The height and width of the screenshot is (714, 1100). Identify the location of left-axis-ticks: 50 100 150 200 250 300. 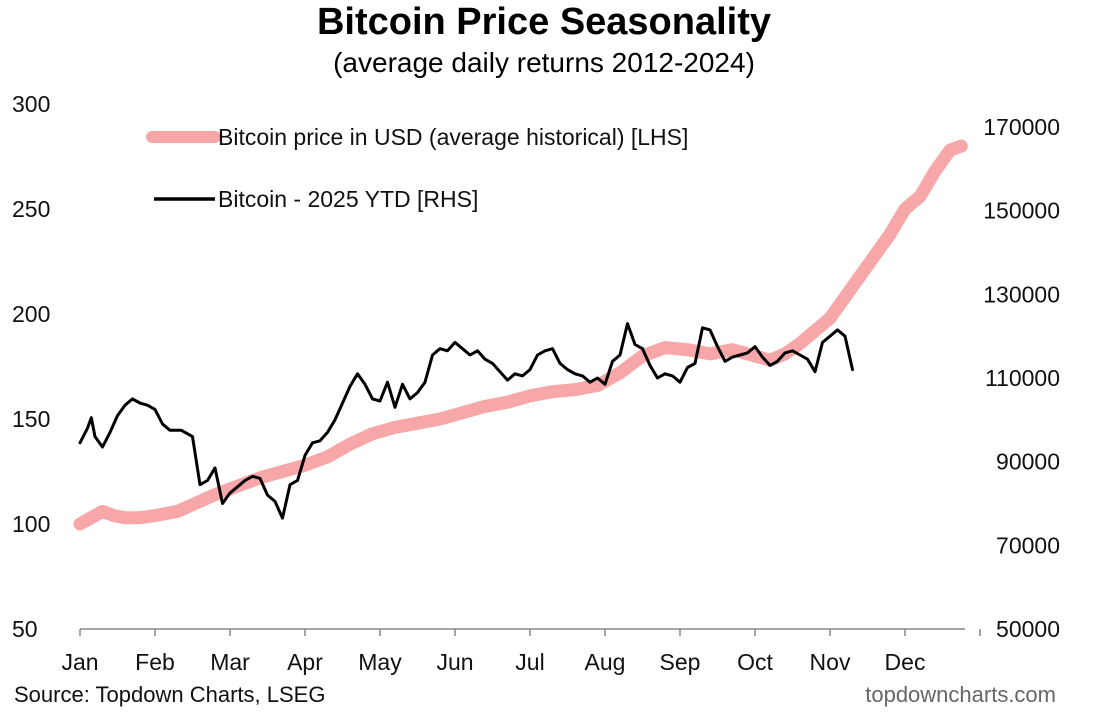
(31, 366).